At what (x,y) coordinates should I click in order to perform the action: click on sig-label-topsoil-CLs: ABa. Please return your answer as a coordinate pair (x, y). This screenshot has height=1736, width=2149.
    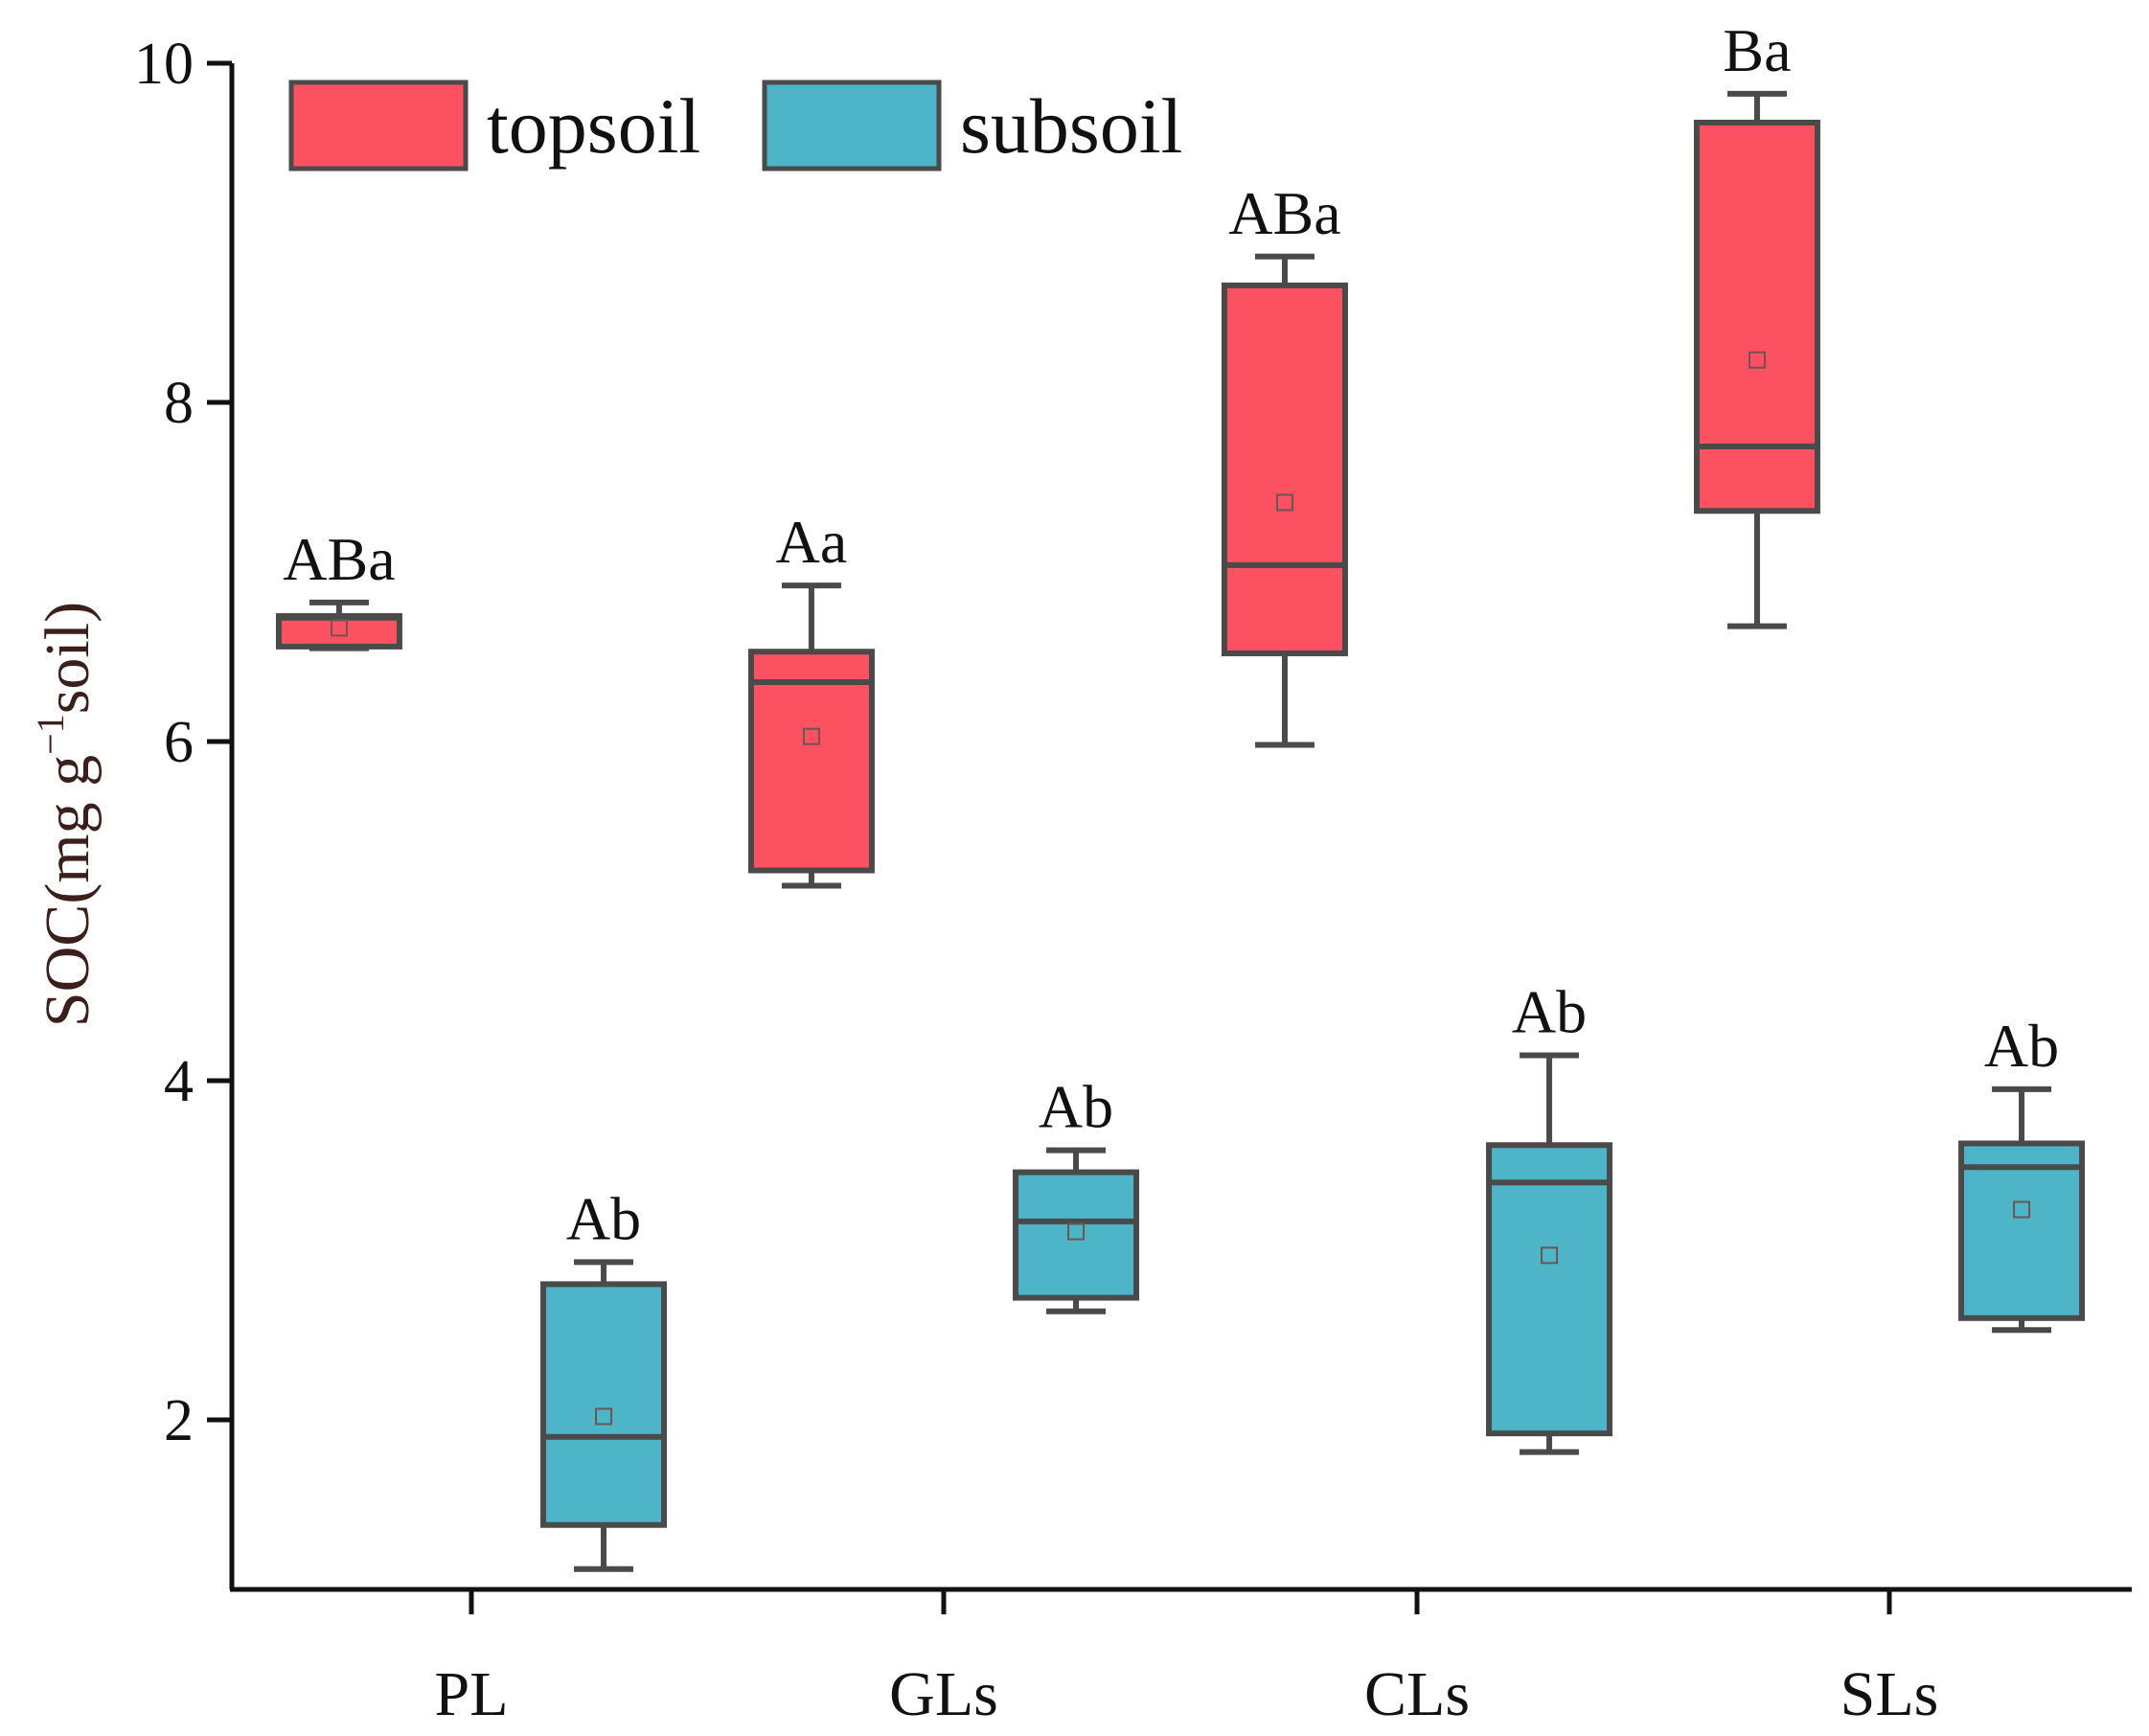
    Looking at the image, I should click on (1284, 213).